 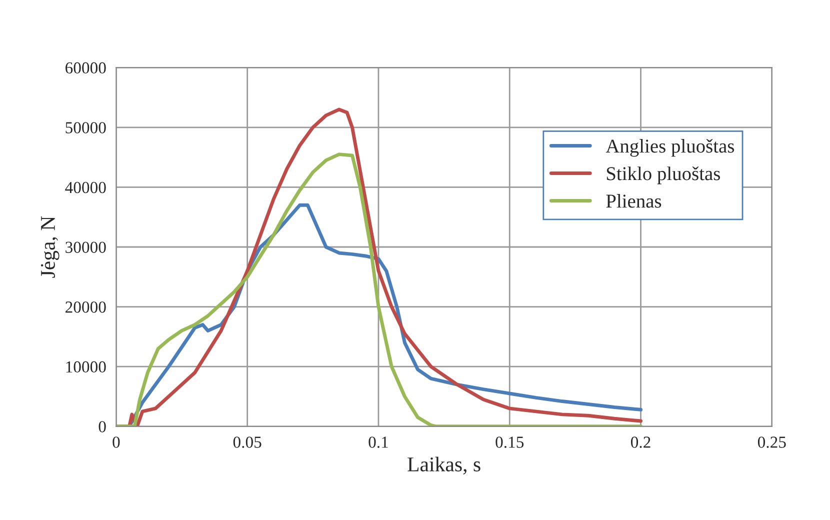 I want to click on x-tick-label: 0, so click(x=116, y=442).